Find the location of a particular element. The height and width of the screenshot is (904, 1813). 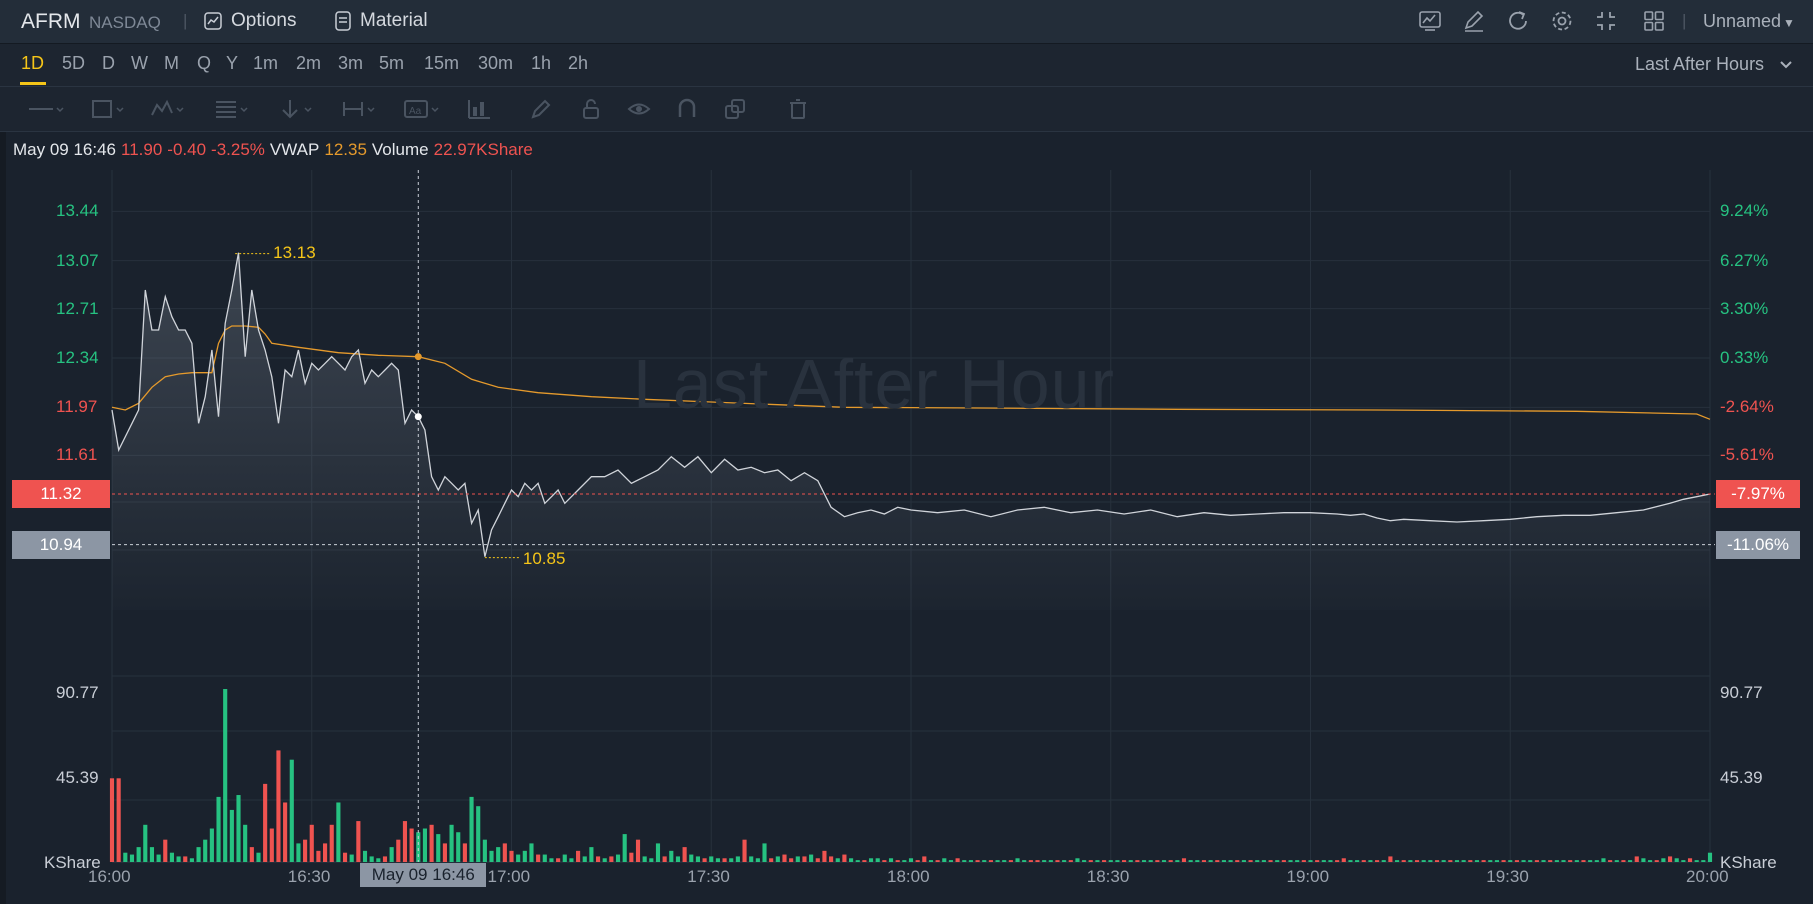

legend-change: -0.40 is located at coordinates (187, 149).